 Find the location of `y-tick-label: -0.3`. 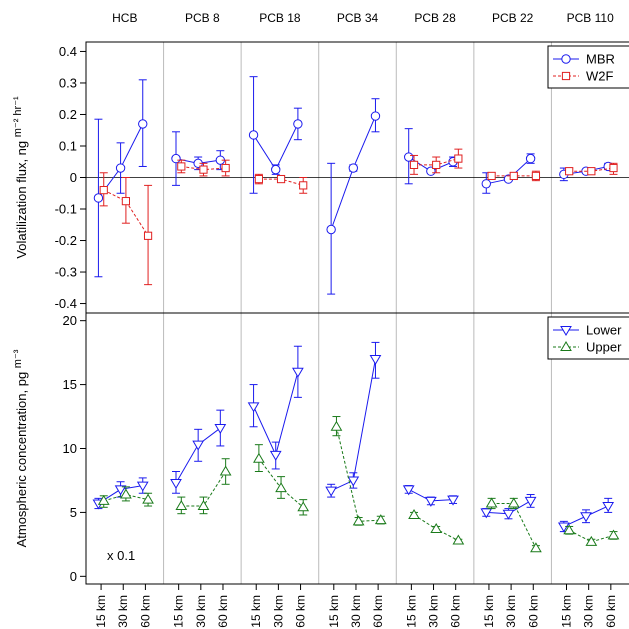

y-tick-label: -0.3 is located at coordinates (66, 272).